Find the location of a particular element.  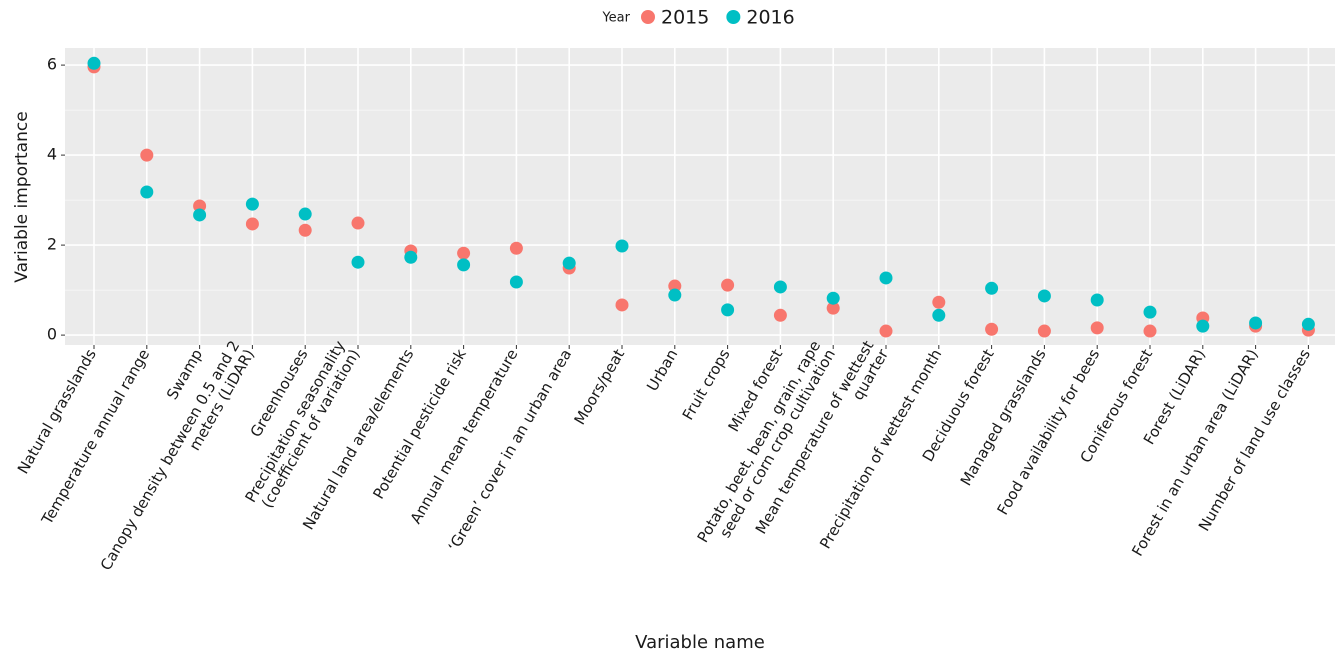

x-axis-label: Variable name is located at coordinates (700, 642).